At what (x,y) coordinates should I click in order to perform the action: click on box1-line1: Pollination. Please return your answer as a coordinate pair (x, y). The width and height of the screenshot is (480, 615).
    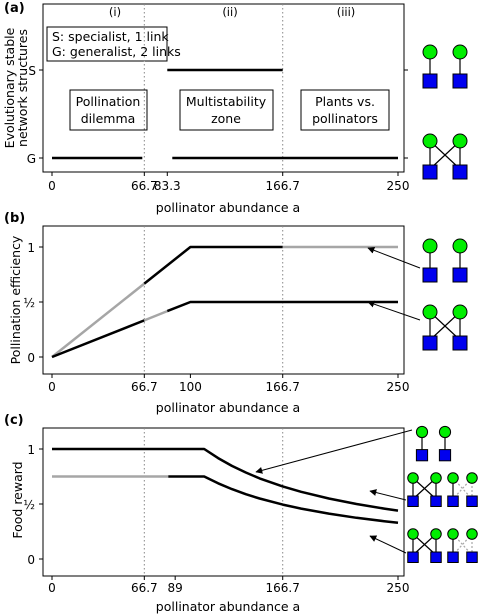
    Looking at the image, I should click on (108, 101).